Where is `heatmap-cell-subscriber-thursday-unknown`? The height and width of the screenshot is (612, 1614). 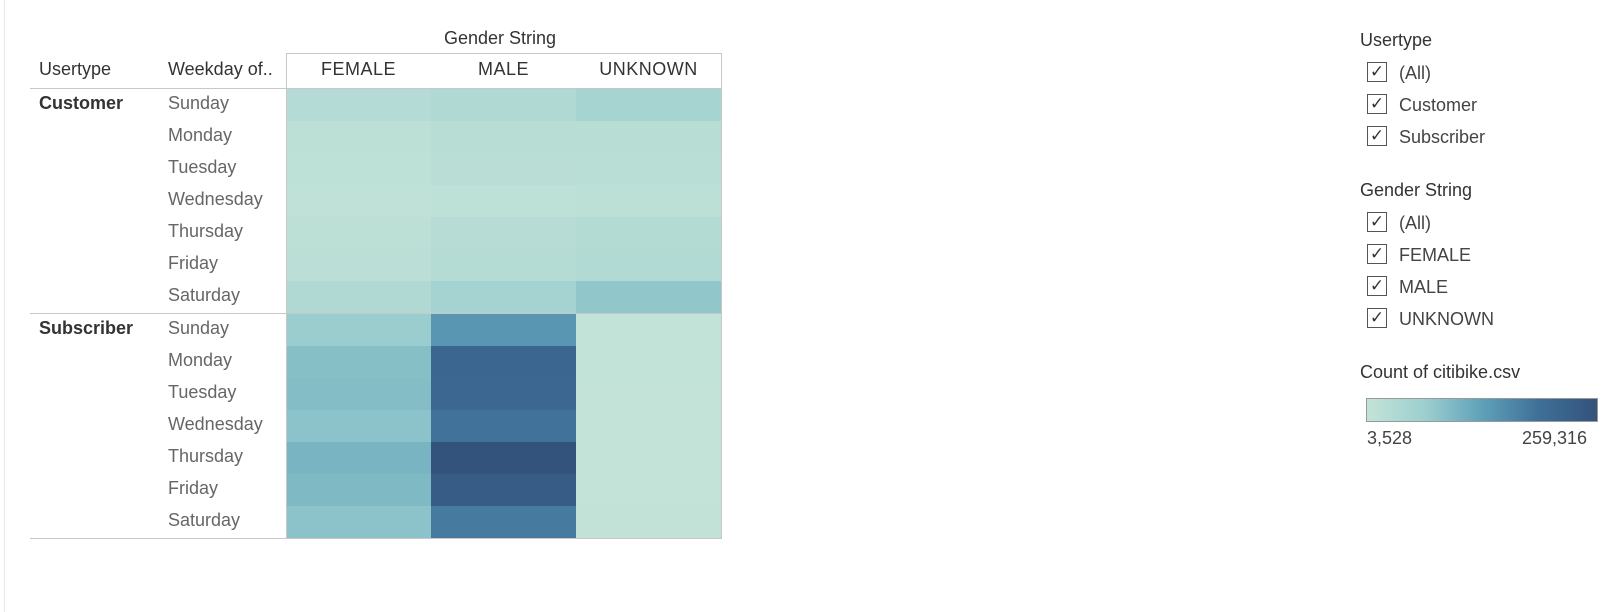 heatmap-cell-subscriber-thursday-unknown is located at coordinates (648, 458).